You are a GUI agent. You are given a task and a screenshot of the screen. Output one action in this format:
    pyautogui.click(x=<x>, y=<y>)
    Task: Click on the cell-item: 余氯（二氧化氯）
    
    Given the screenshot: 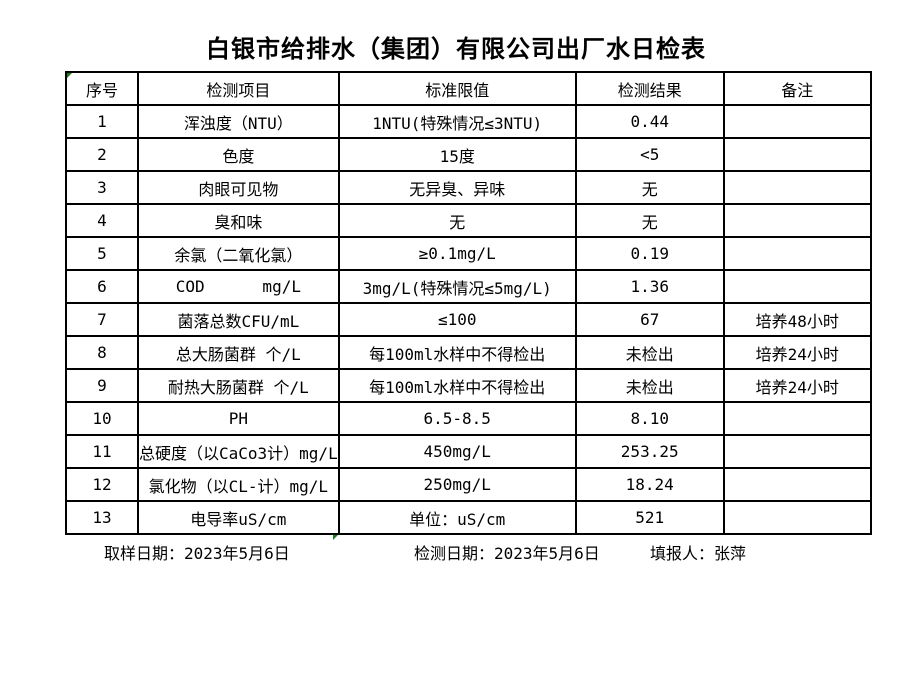 What is the action you would take?
    pyautogui.click(x=238, y=253)
    